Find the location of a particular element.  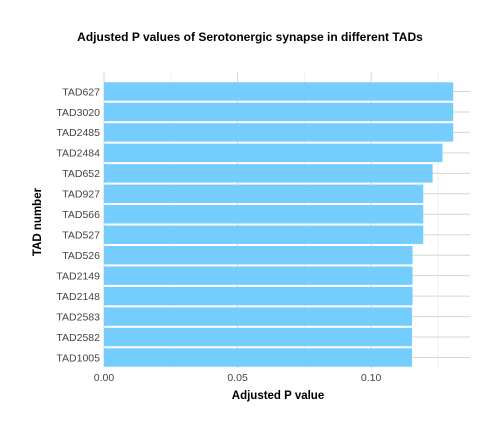

bar-tad652 is located at coordinates (268, 173).